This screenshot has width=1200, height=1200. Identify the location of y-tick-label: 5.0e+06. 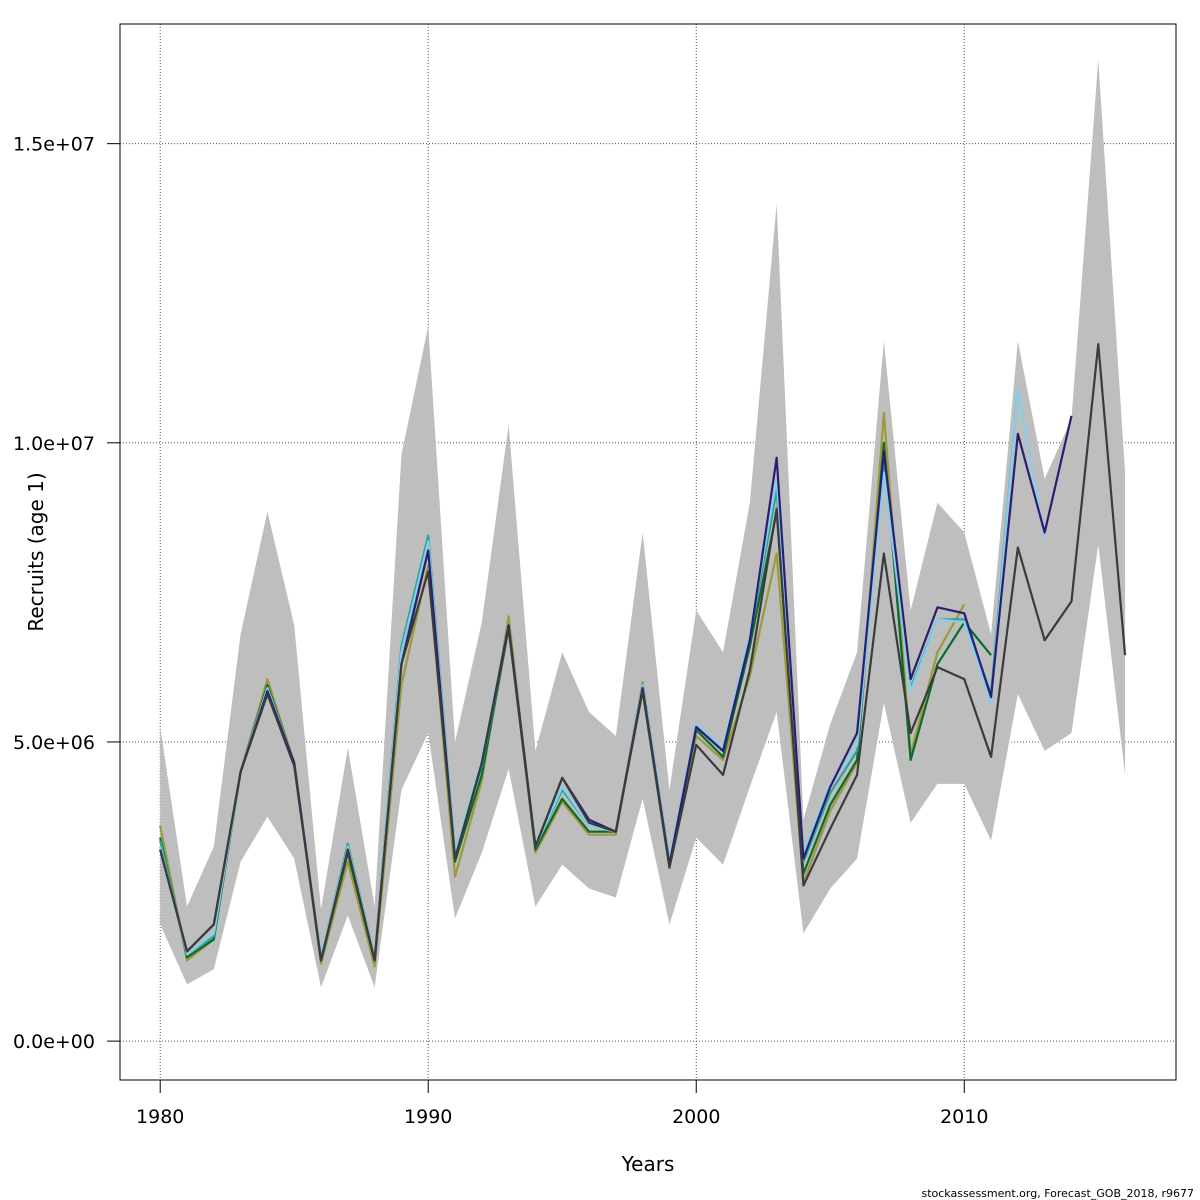
(54, 743).